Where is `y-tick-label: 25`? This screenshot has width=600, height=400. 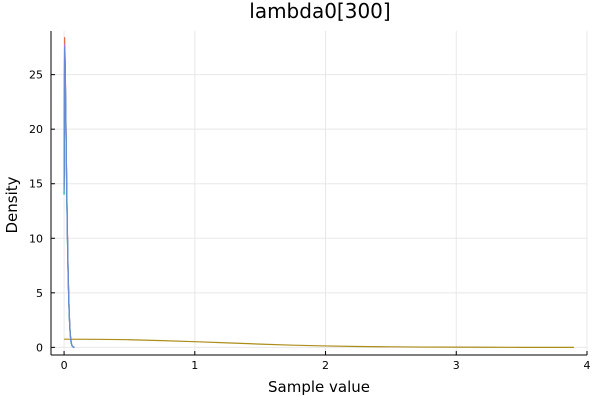
y-tick-label: 25 is located at coordinates (36, 75).